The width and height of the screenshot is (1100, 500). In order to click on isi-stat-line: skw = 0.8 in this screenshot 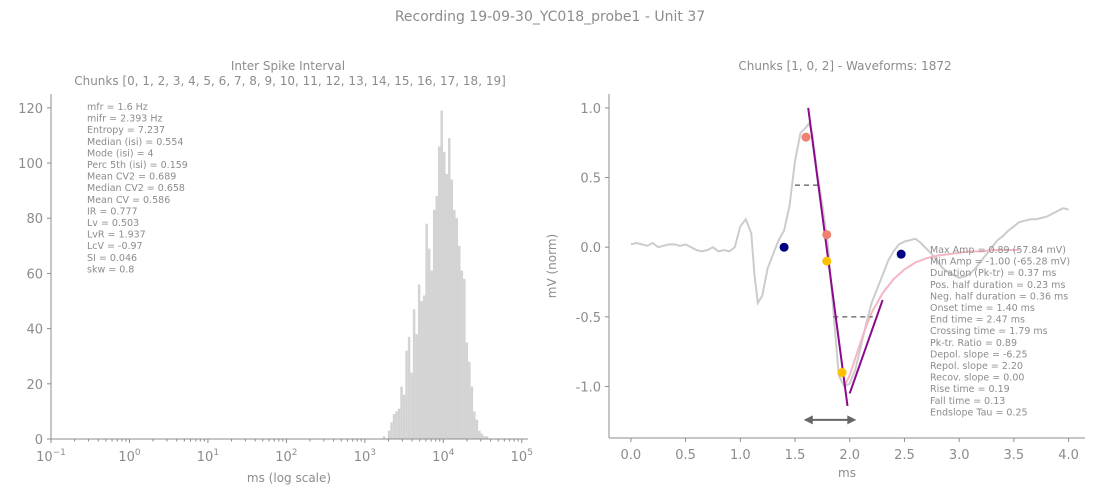, I will do `click(110, 269)`.